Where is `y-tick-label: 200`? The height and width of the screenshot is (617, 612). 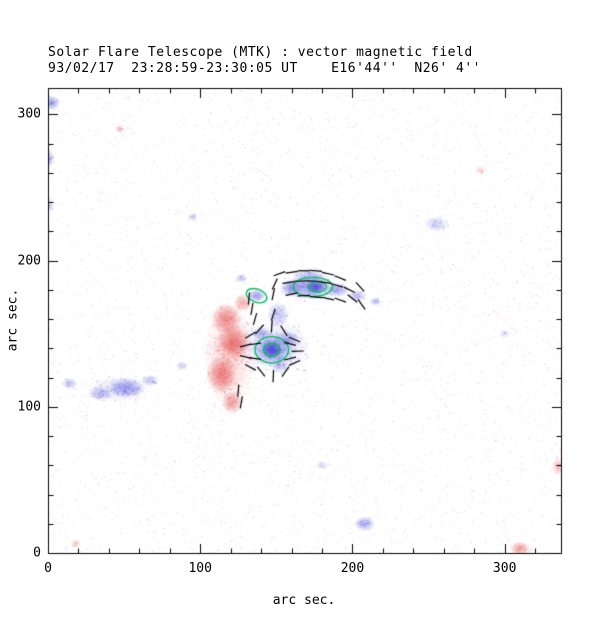 y-tick-label: 200 is located at coordinates (29, 261).